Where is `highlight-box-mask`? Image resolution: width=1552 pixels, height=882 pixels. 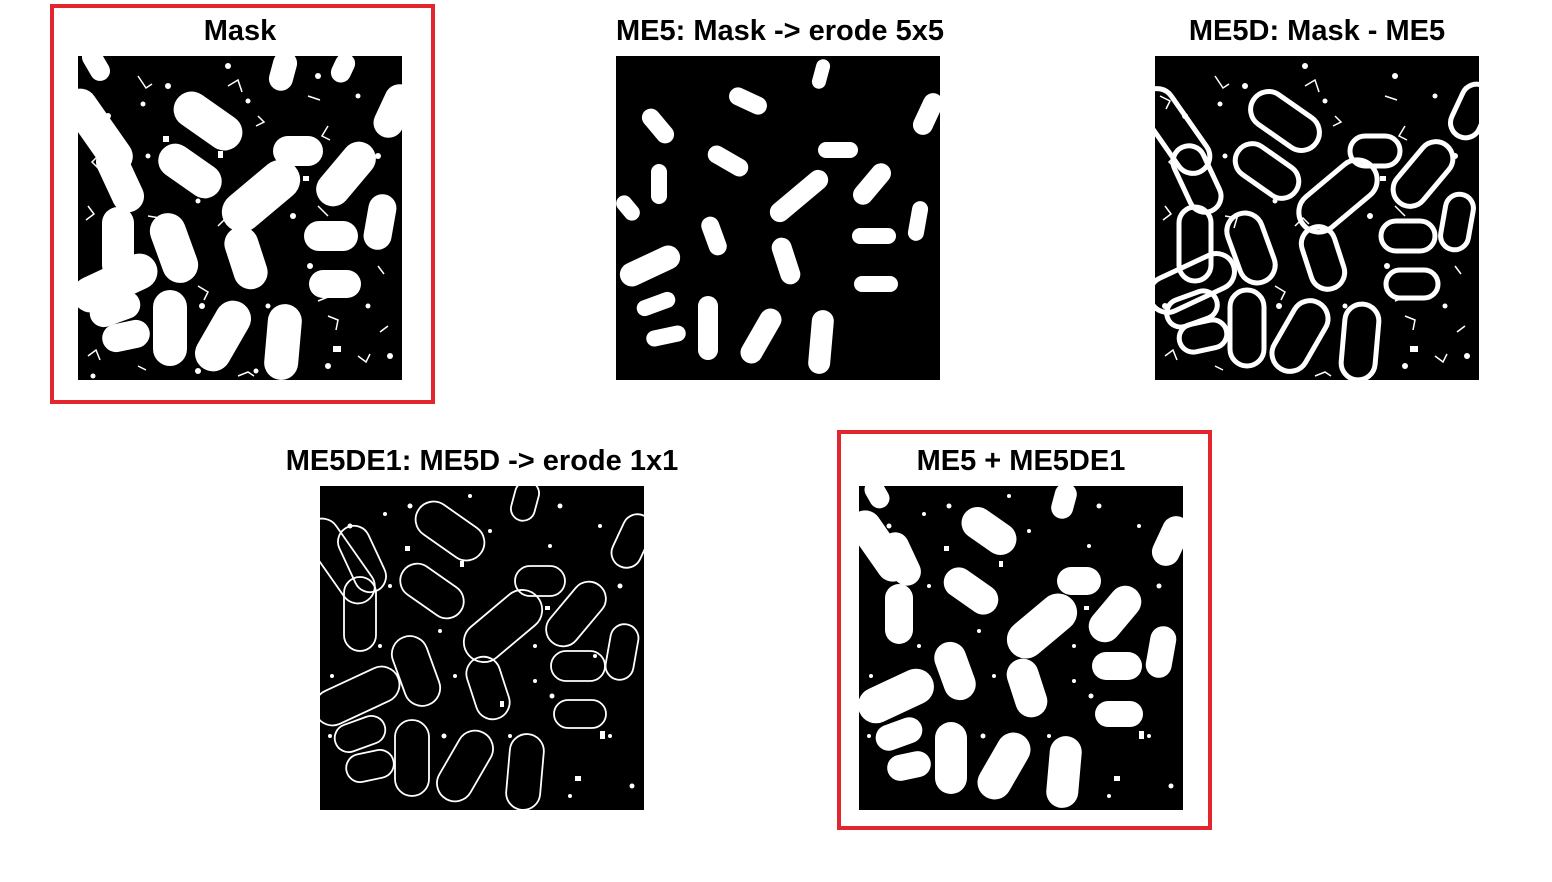
highlight-box-mask is located at coordinates (242, 204).